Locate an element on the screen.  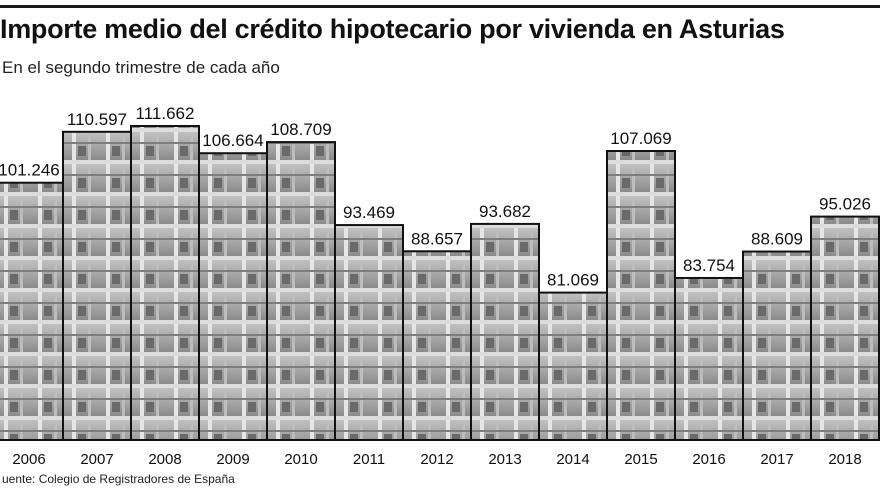
value-label-2015: 107.069 is located at coordinates (640, 138).